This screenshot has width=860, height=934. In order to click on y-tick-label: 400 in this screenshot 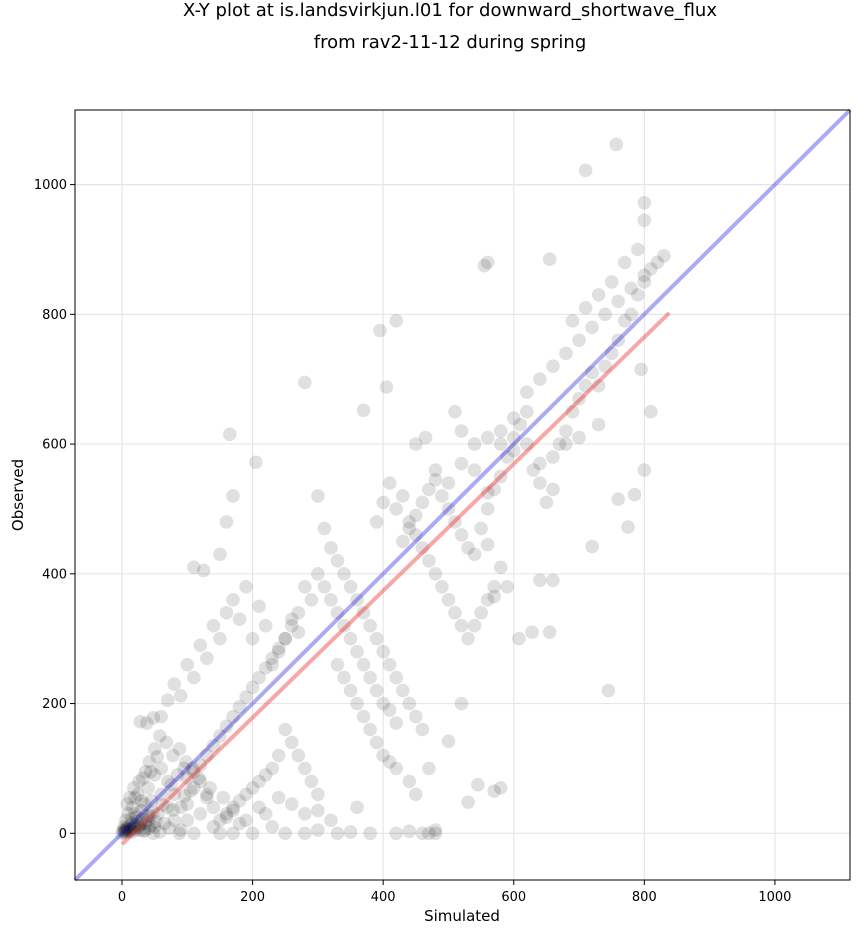, I will do `click(54, 574)`.